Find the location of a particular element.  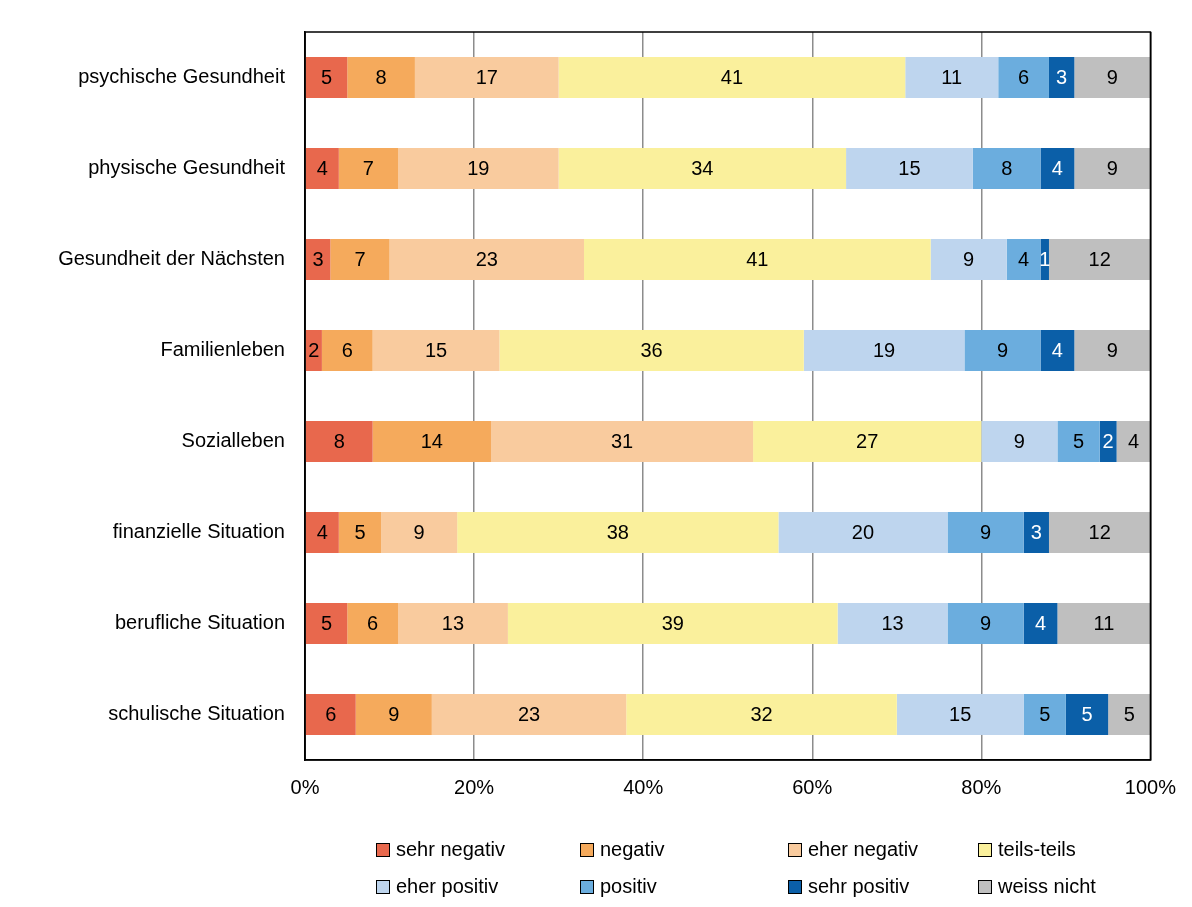

data-label: 32 is located at coordinates (761, 714).